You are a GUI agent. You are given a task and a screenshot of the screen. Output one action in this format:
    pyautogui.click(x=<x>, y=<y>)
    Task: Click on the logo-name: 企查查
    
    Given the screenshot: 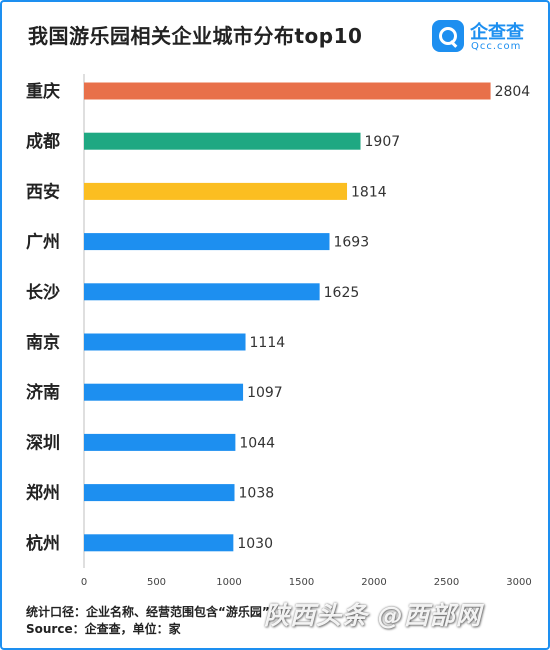 What is the action you would take?
    pyautogui.click(x=497, y=32)
    